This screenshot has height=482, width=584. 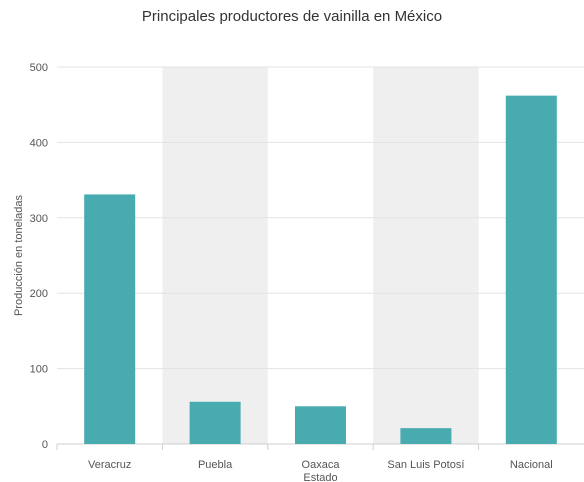 What do you see at coordinates (39, 219) in the screenshot?
I see `y-tick-label: 300` at bounding box center [39, 219].